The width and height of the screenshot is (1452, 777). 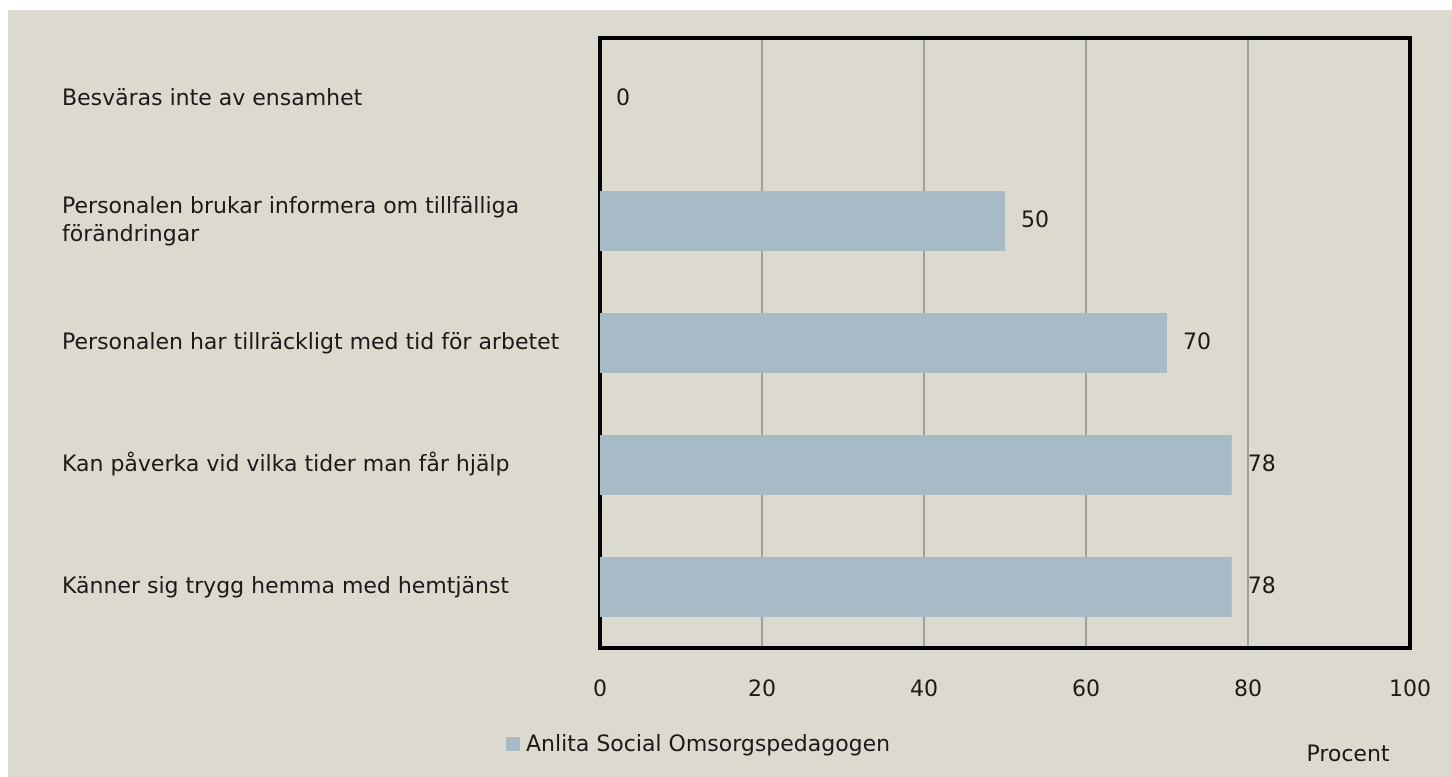 I want to click on legend-label: Anlita Social Omsorgspedagogen, so click(x=708, y=744).